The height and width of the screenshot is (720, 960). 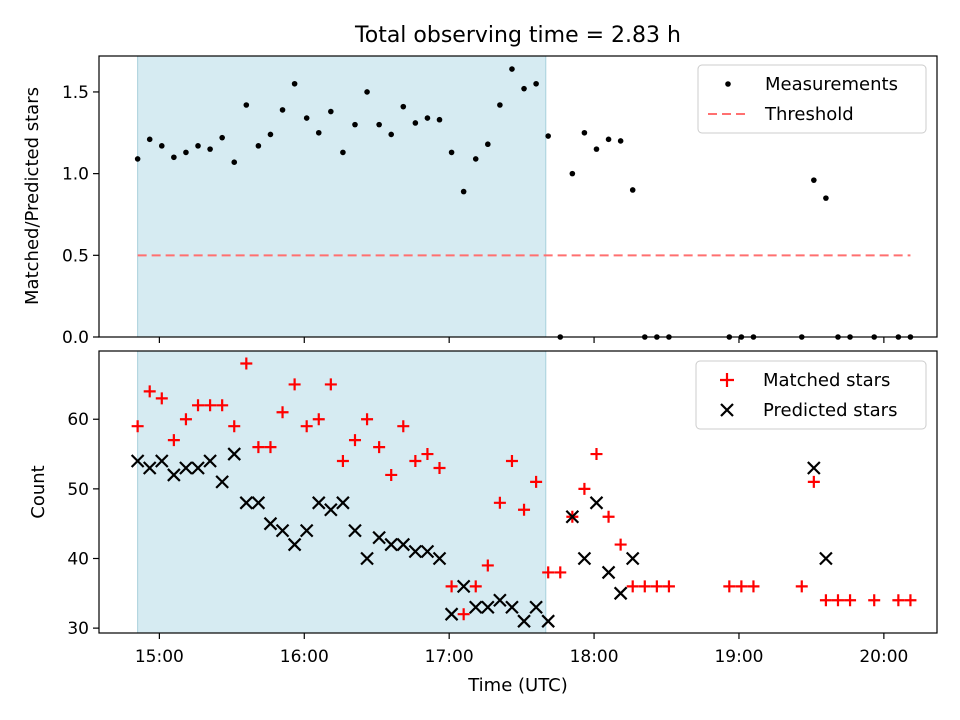 I want to click on x-tick-label: 18:00, so click(x=594, y=657).